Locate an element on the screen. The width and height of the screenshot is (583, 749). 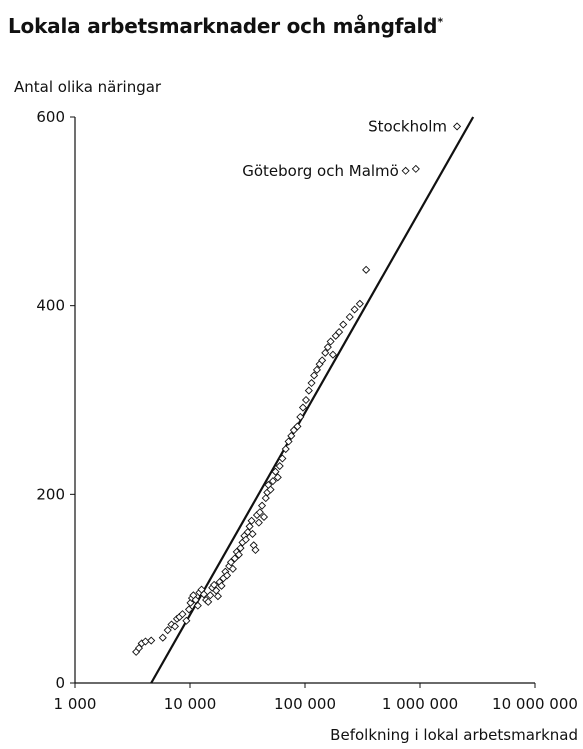
x-tick-label: 1 000 is located at coordinates (75, 704).